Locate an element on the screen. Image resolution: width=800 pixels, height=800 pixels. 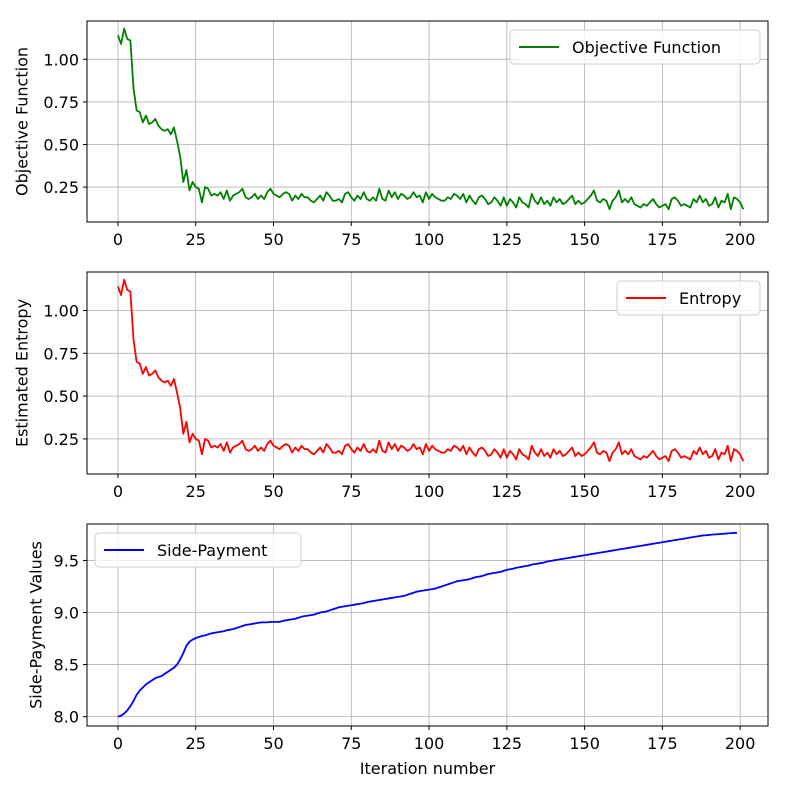
y-tick-label: 9.0 is located at coordinates (66, 613).